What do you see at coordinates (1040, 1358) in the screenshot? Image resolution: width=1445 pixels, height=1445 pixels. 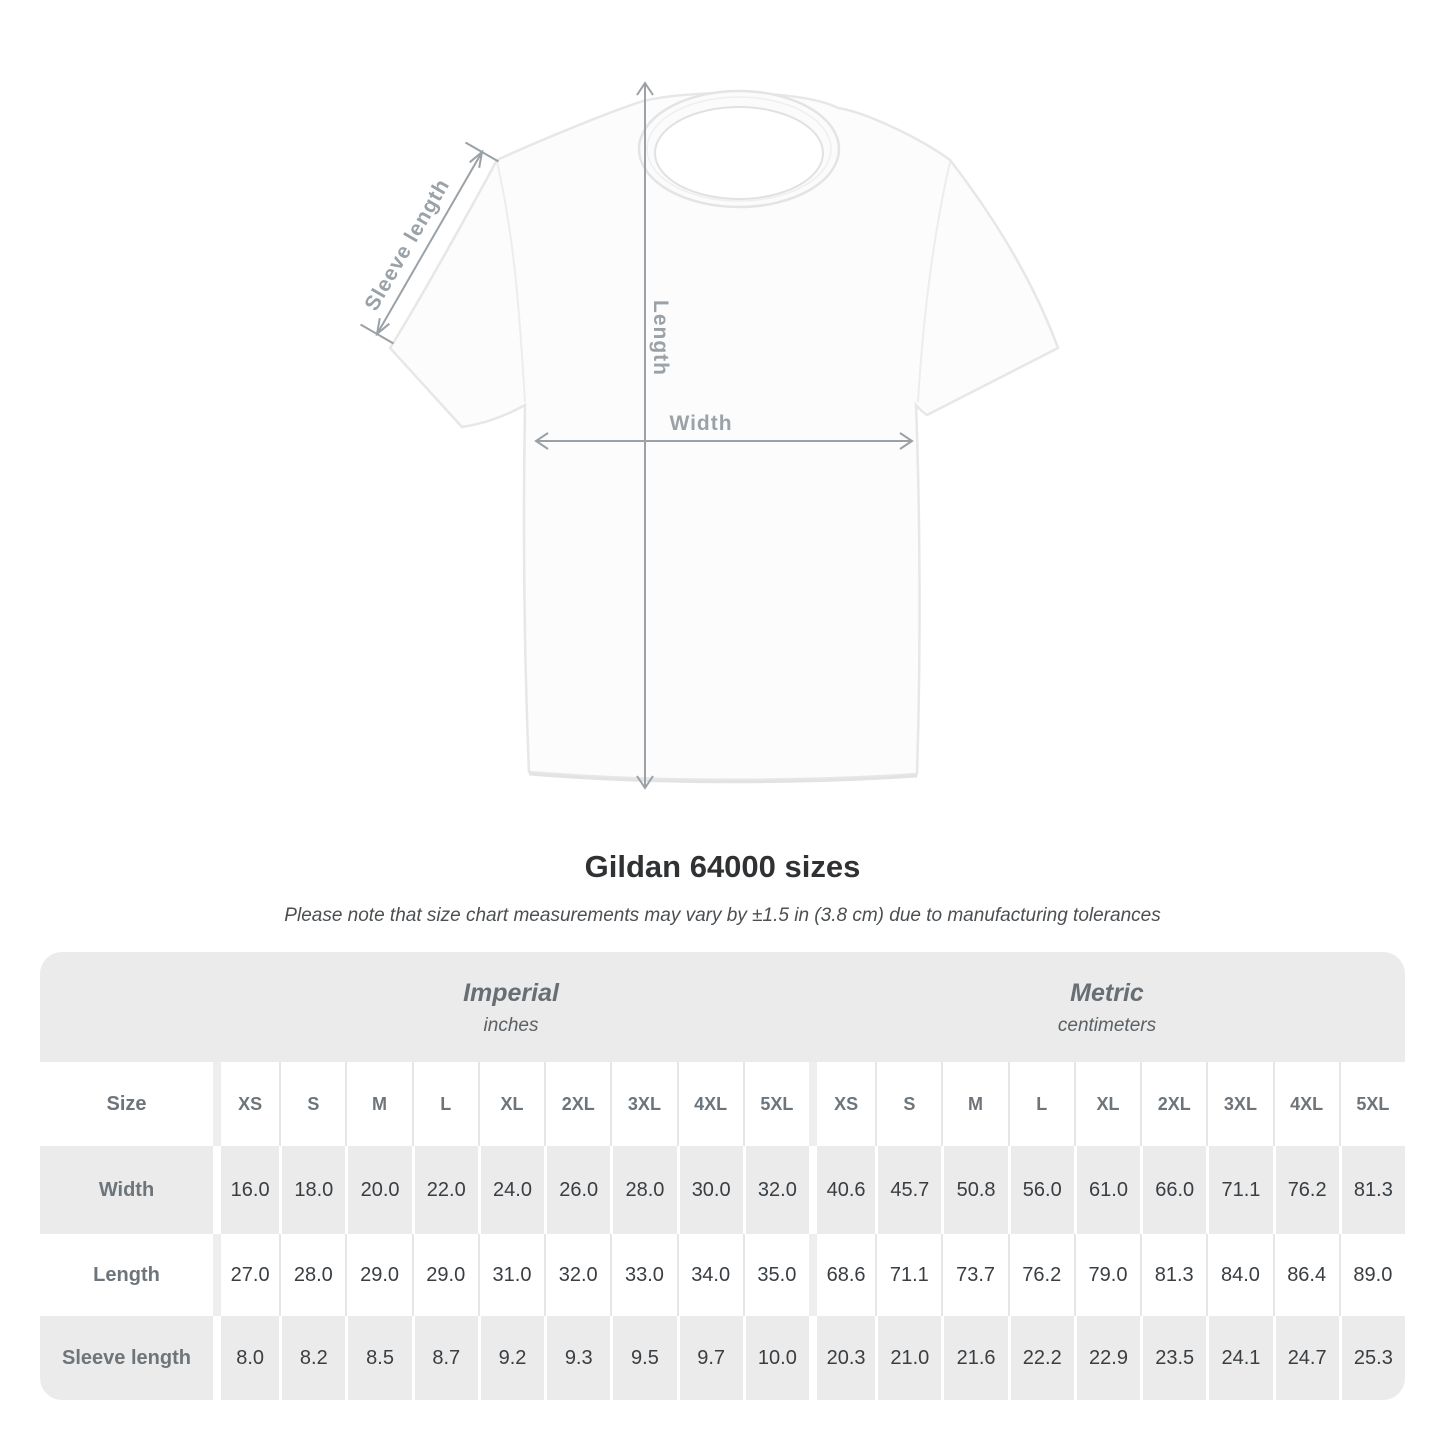 I see `value-cell: 22.2` at bounding box center [1040, 1358].